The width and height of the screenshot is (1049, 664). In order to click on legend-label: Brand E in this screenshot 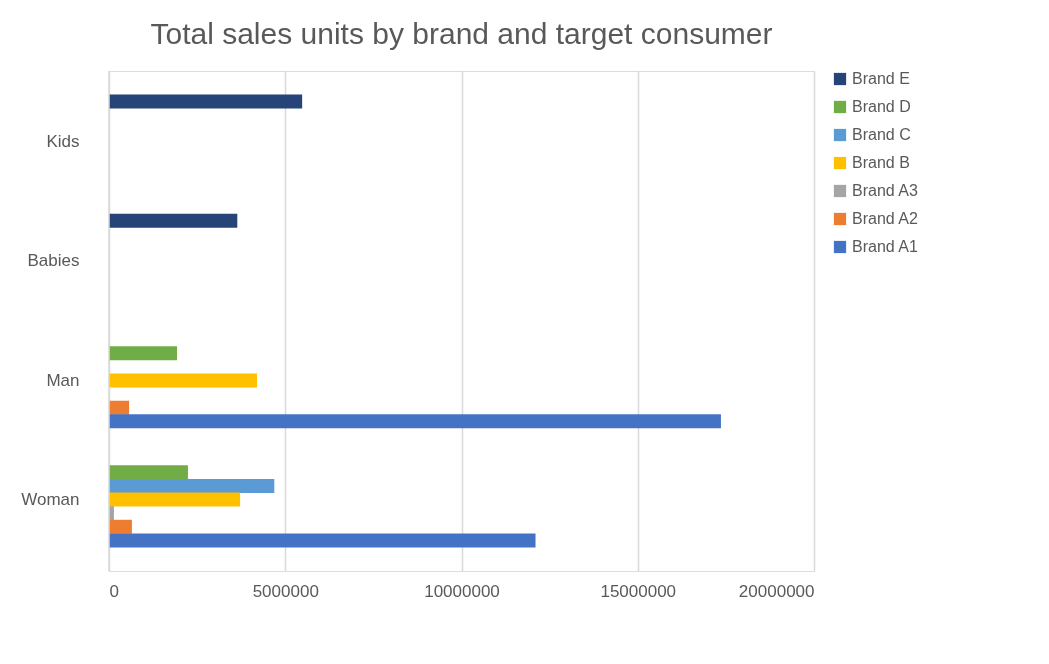, I will do `click(881, 78)`.